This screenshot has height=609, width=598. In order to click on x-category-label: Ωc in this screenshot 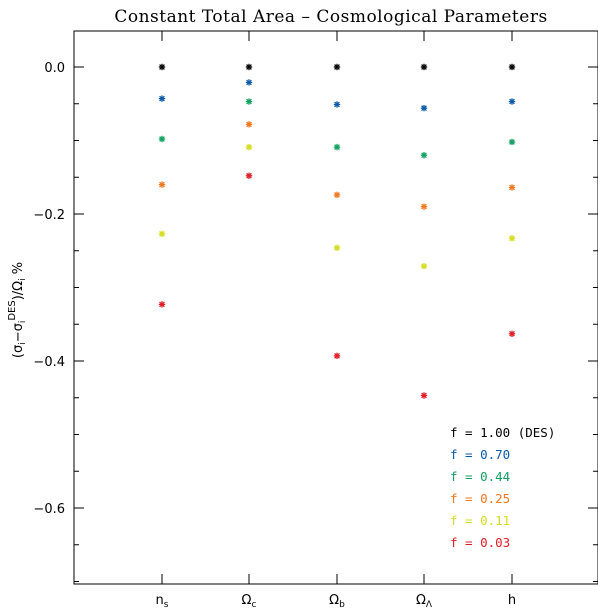, I will do `click(249, 601)`.